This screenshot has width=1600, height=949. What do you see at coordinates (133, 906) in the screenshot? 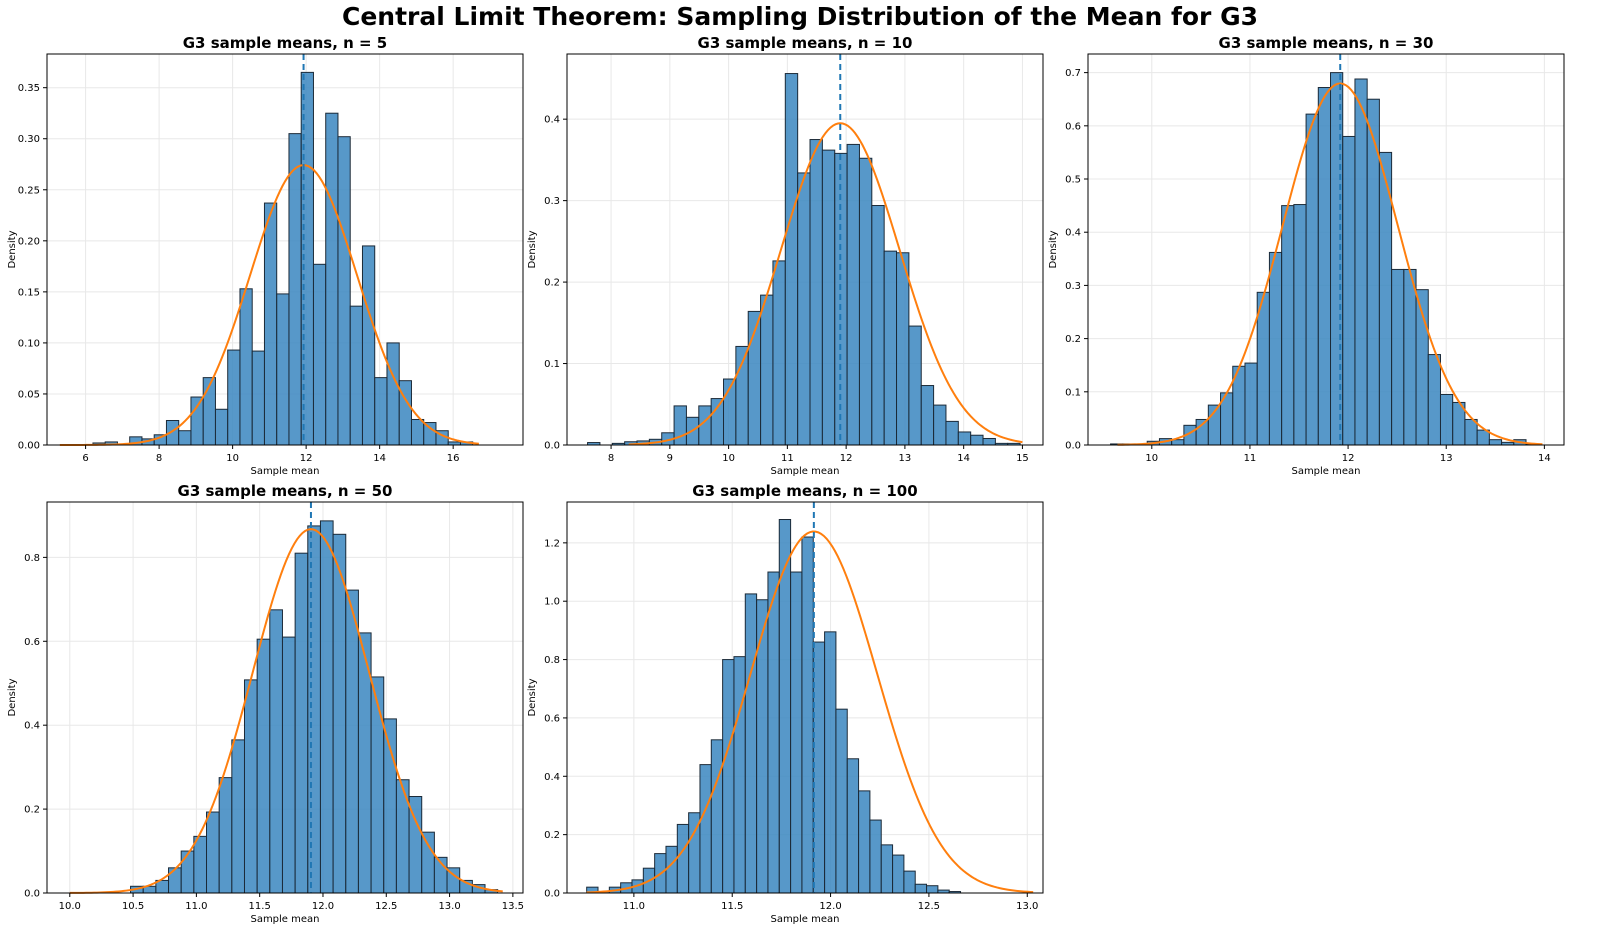
I see `x-tick-label: 10.5` at bounding box center [133, 906].